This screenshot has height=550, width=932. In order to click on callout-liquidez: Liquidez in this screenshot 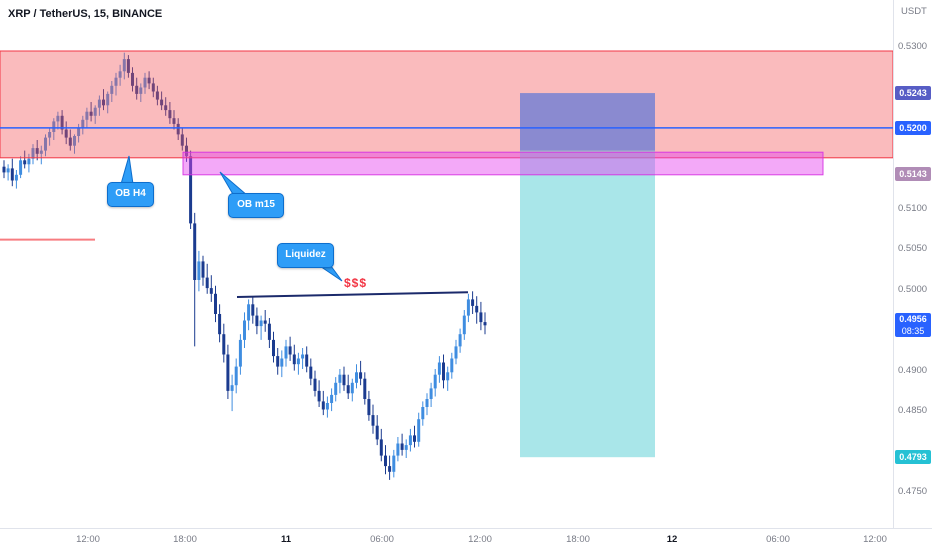, I will do `click(305, 255)`.